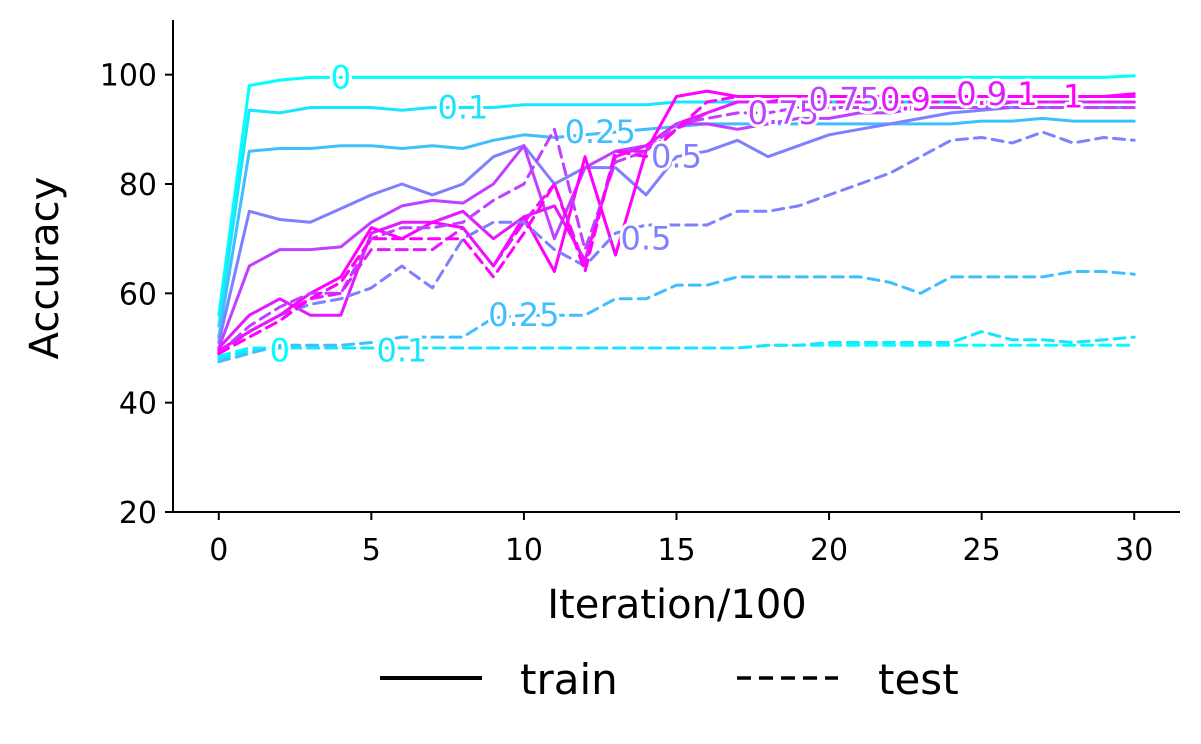 The image size is (1201, 744). What do you see at coordinates (1134, 550) in the screenshot?
I see `x-tick-label: 30` at bounding box center [1134, 550].